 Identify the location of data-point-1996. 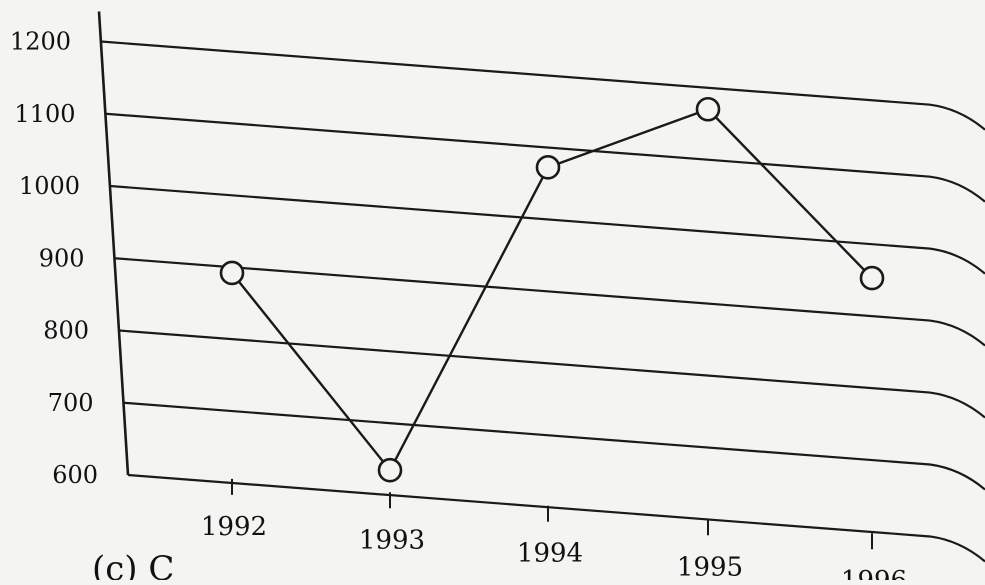
(872, 278).